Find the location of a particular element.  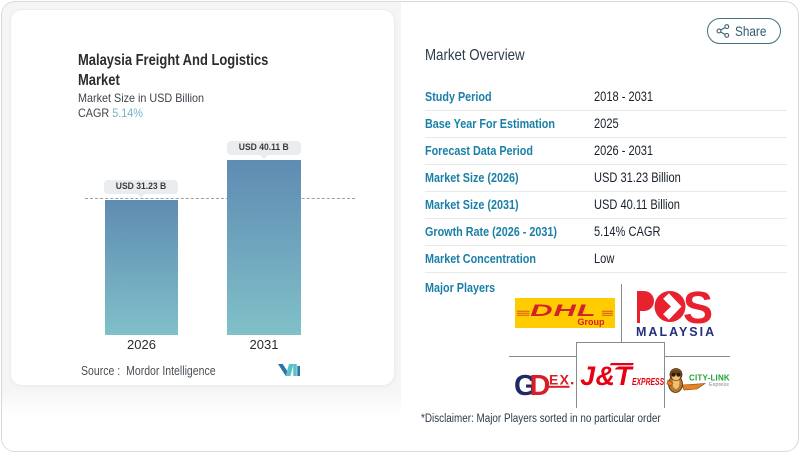

svg-text: D is located at coordinates (540, 384).